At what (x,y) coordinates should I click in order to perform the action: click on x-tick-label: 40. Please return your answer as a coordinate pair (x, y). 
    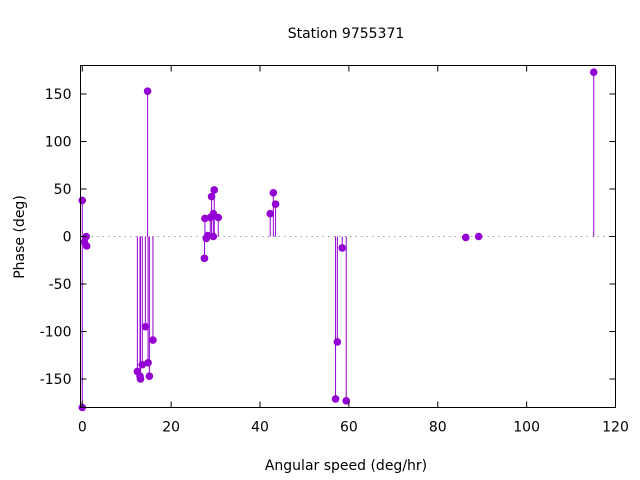
    Looking at the image, I should click on (260, 428).